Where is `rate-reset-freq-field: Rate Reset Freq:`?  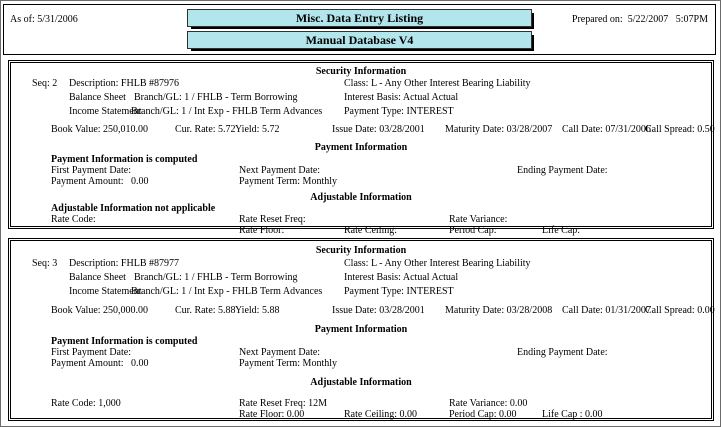
rate-reset-freq-field: Rate Reset Freq: is located at coordinates (272, 219).